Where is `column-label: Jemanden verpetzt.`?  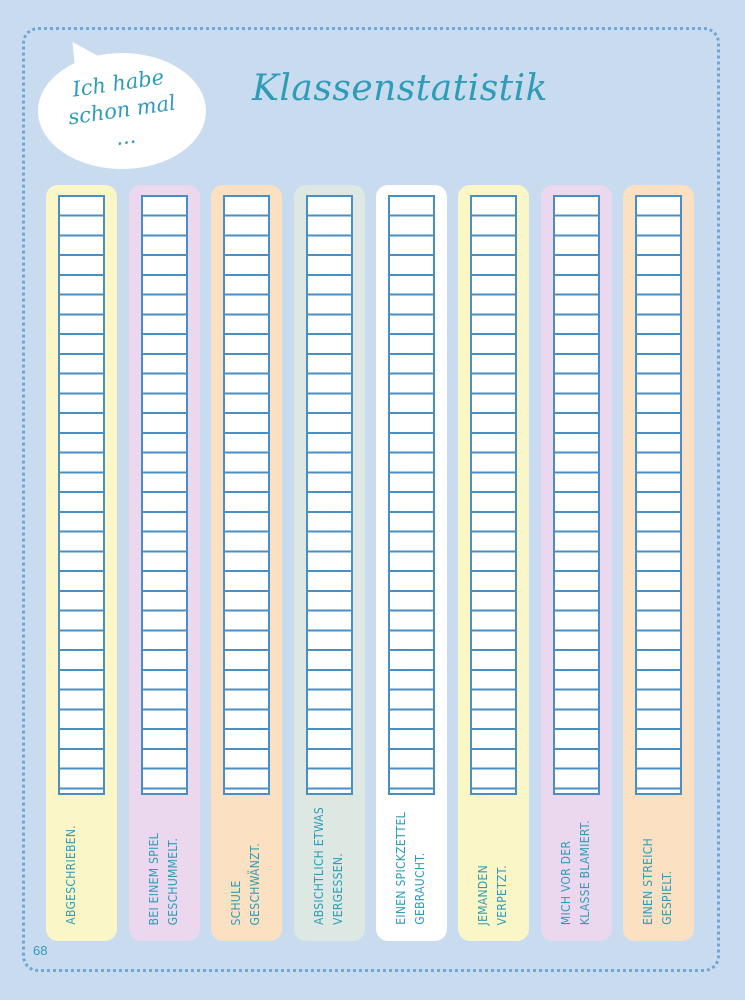 column-label: Jemanden verpetzt. is located at coordinates (492, 894).